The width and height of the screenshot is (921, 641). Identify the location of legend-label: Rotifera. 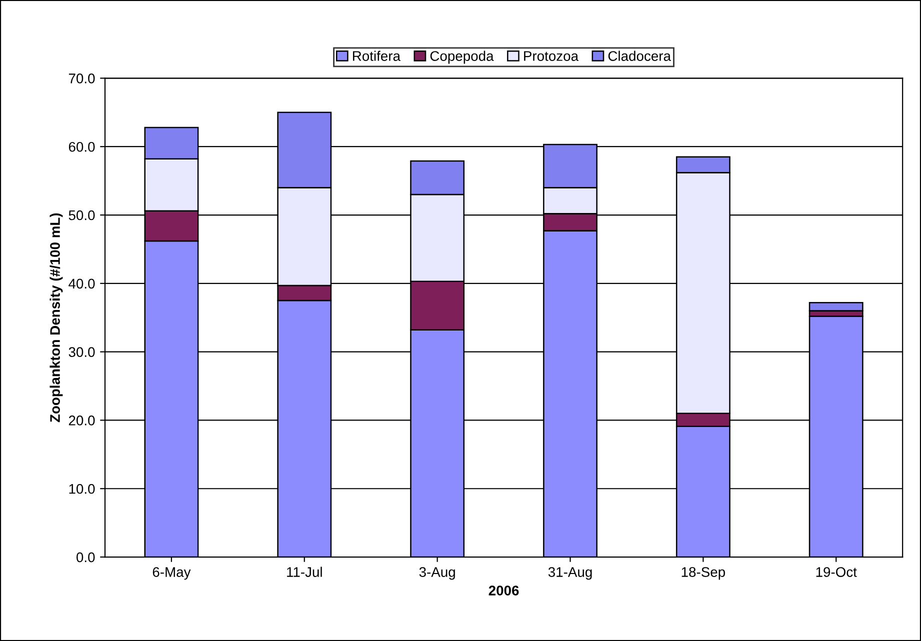
(376, 55).